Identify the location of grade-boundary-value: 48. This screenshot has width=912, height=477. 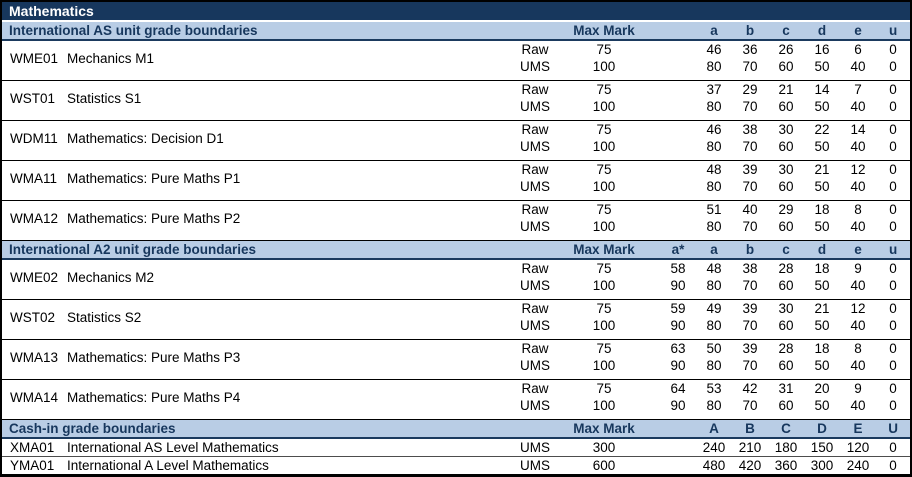
(714, 169).